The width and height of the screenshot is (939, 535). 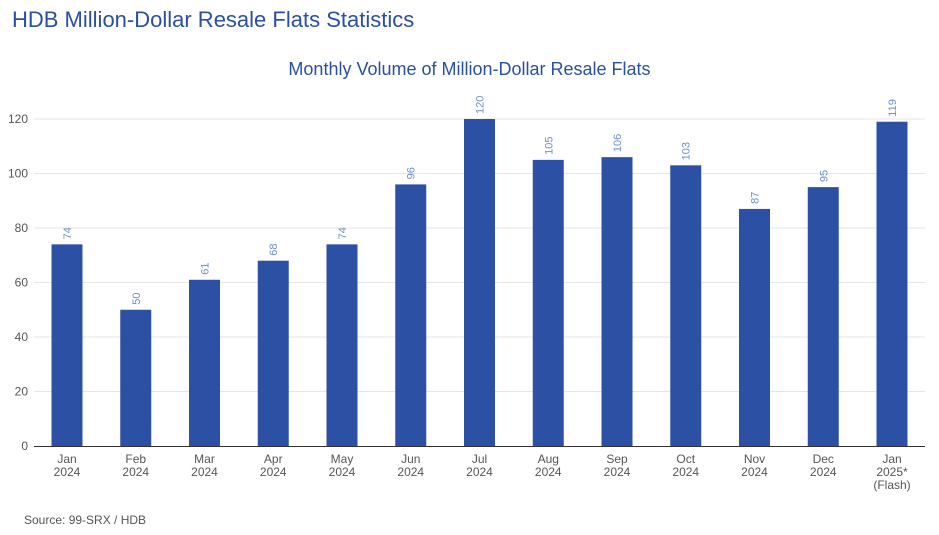 What do you see at coordinates (18, 174) in the screenshot?
I see `y-tick-label: 100` at bounding box center [18, 174].